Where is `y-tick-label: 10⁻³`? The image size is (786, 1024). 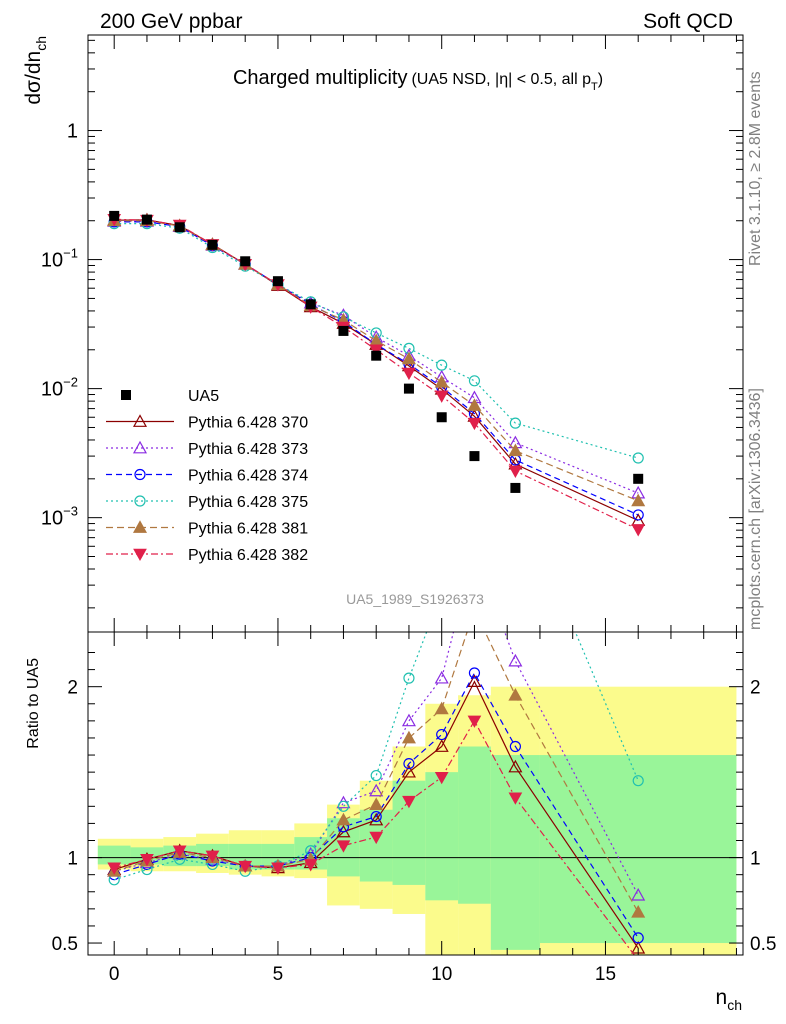
y-tick-label: 10⁻³ is located at coordinates (59, 517).